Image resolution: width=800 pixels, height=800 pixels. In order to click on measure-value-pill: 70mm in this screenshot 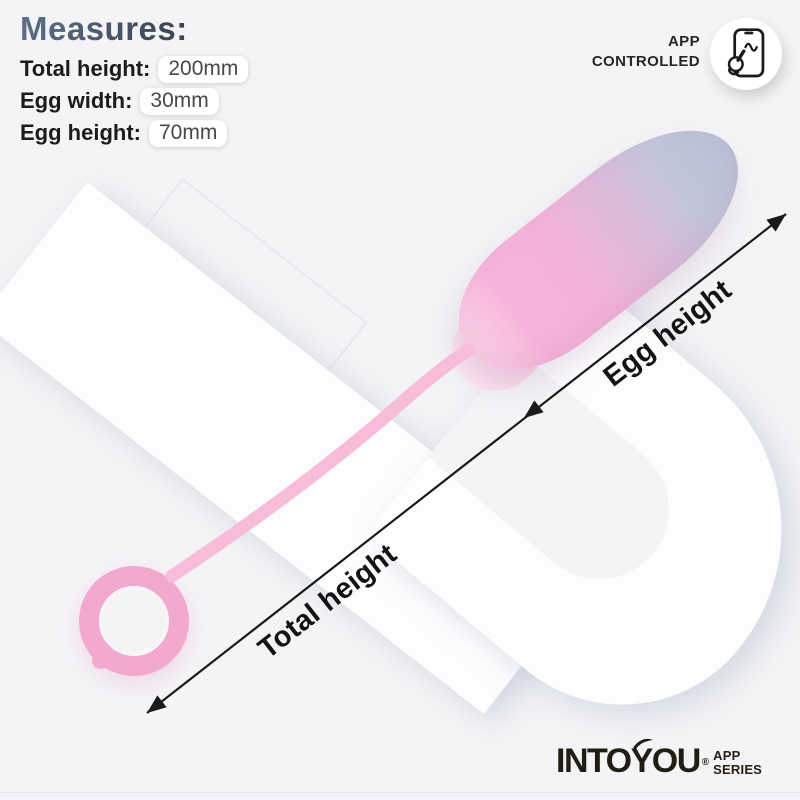, I will do `click(188, 133)`.